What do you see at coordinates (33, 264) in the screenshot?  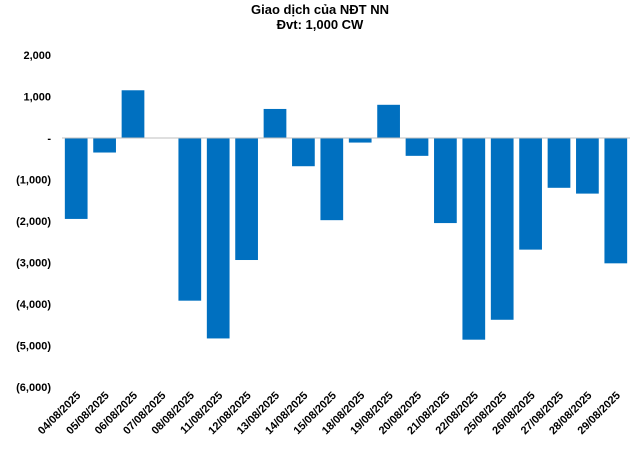 I see `y-tick-label: (3,000)` at bounding box center [33, 264].